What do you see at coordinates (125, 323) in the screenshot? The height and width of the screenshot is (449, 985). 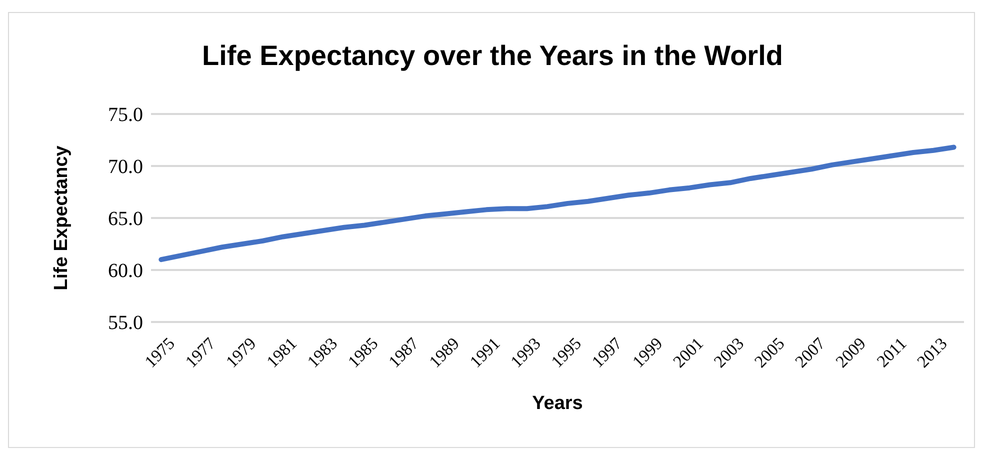 I see `y-tick-label: 55.0` at bounding box center [125, 323].